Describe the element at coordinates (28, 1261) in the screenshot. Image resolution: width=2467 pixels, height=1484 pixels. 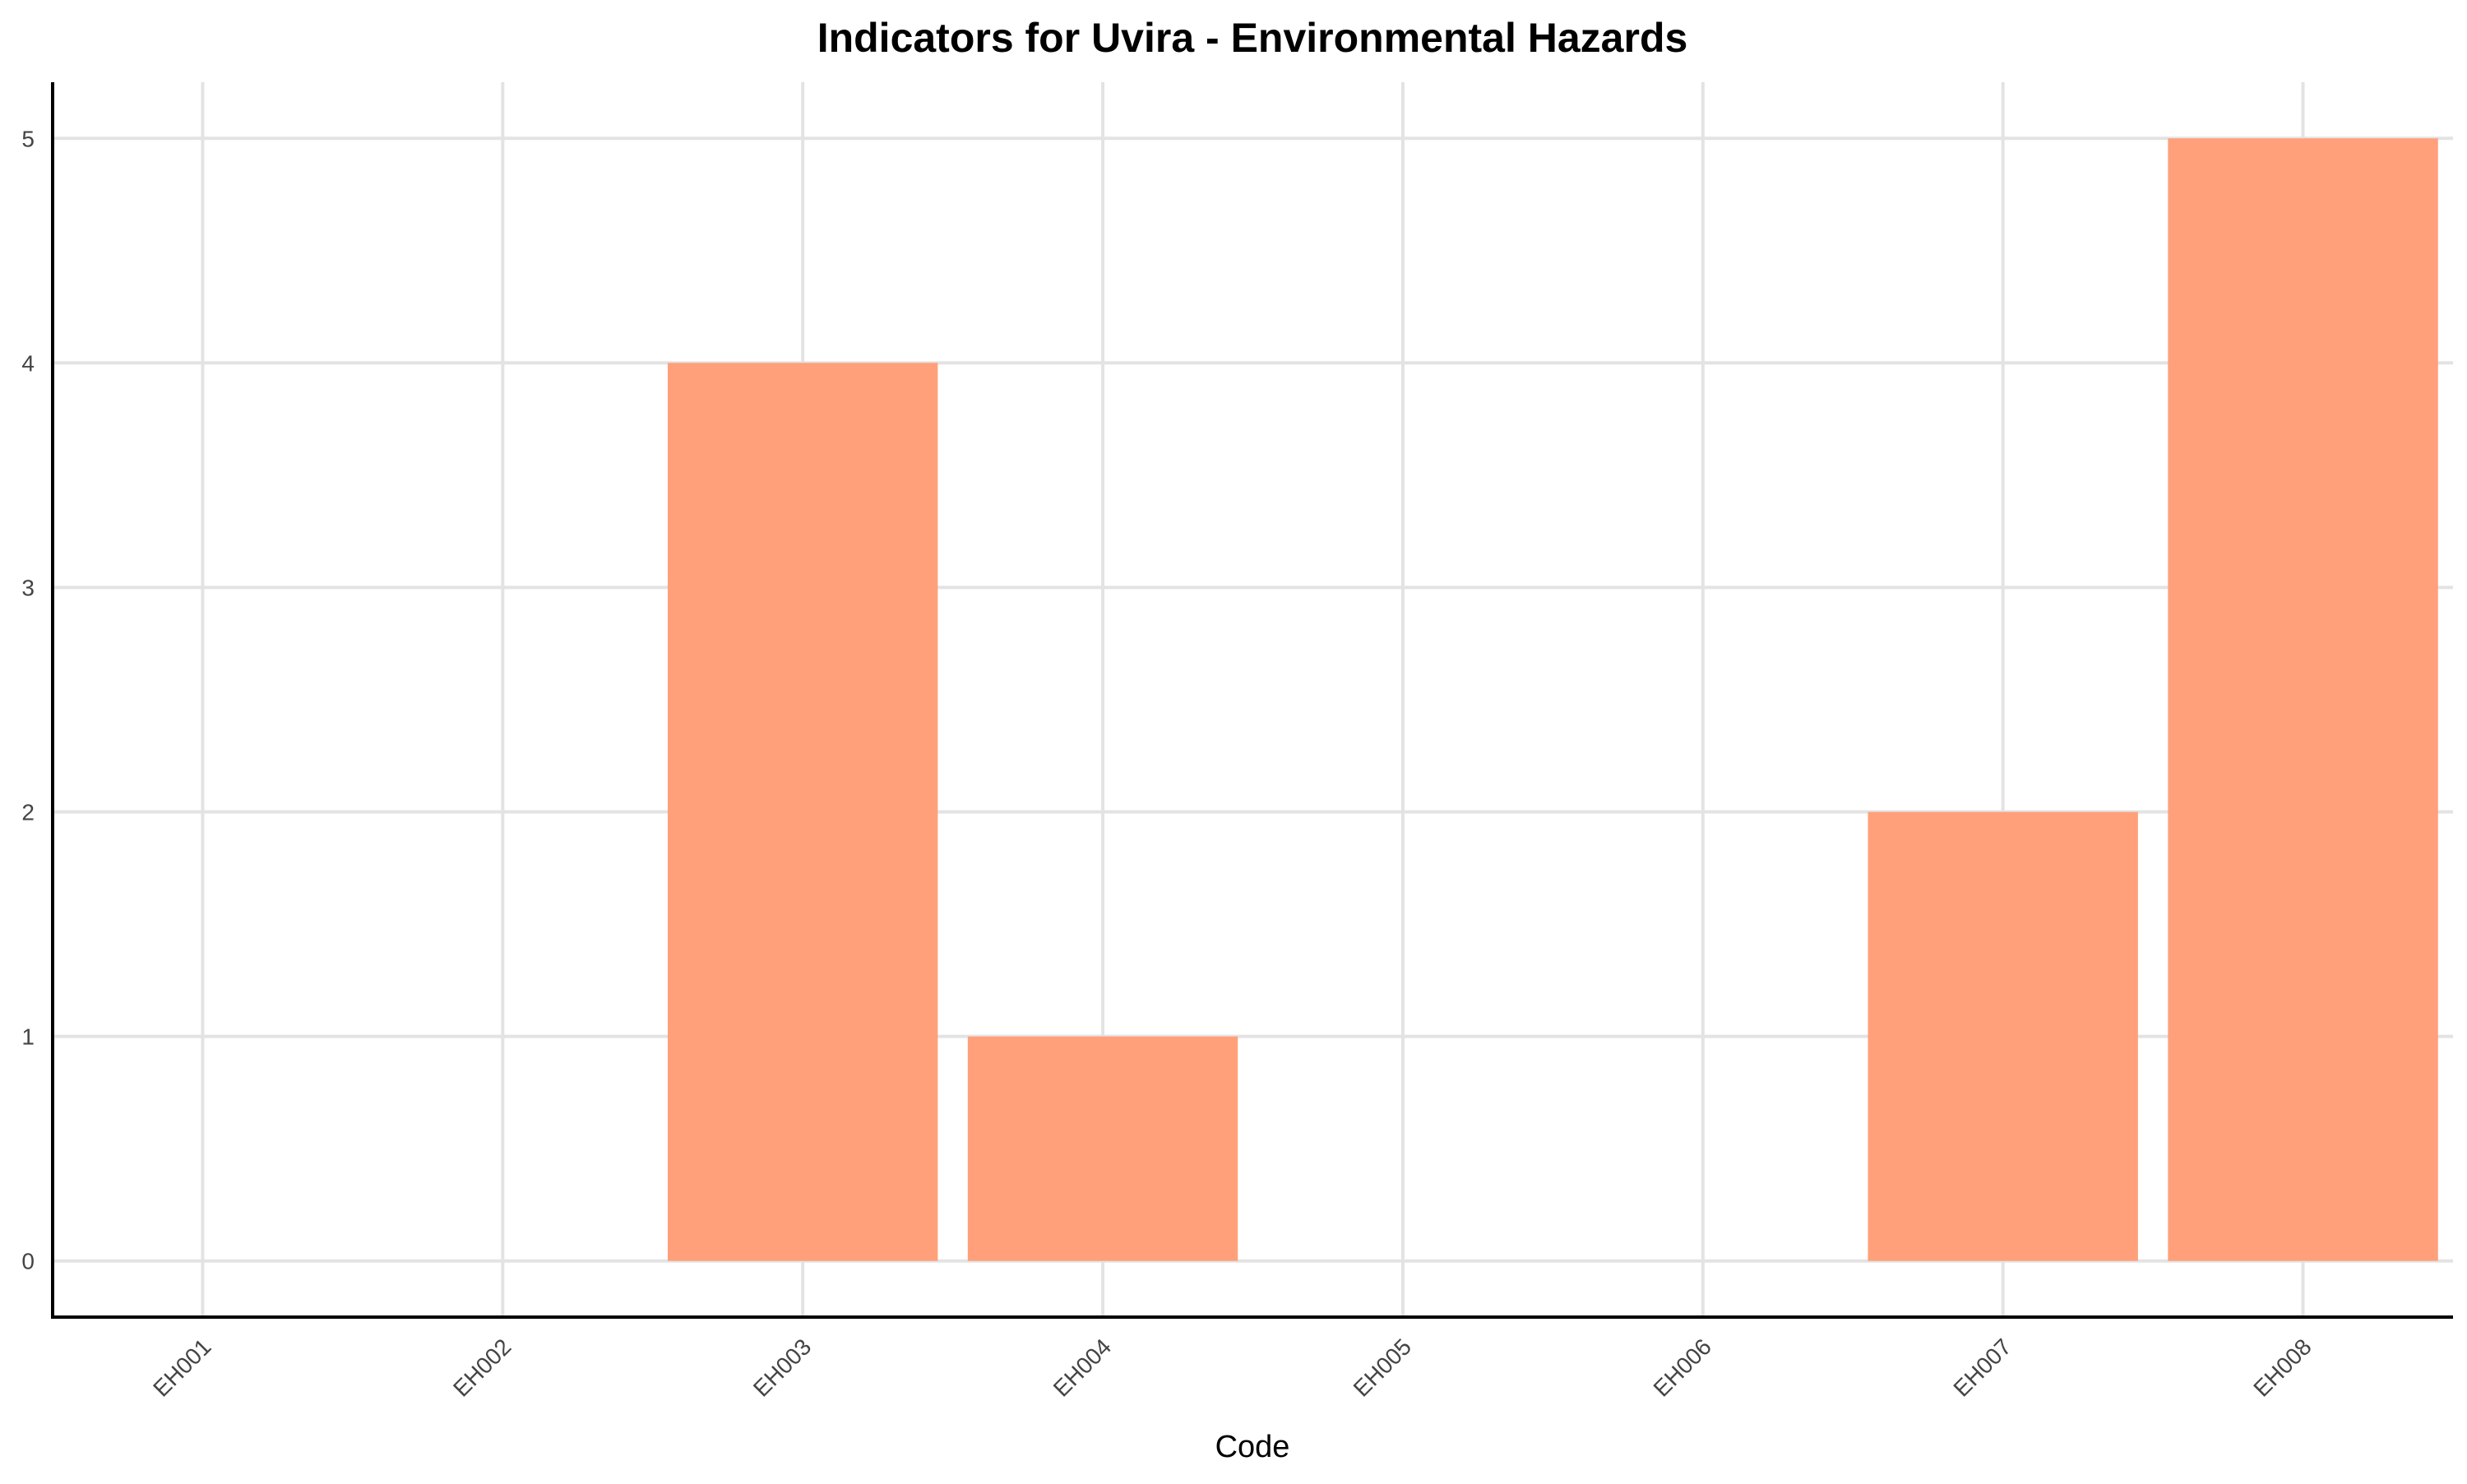
I see `y-tick-label: 0` at that location.